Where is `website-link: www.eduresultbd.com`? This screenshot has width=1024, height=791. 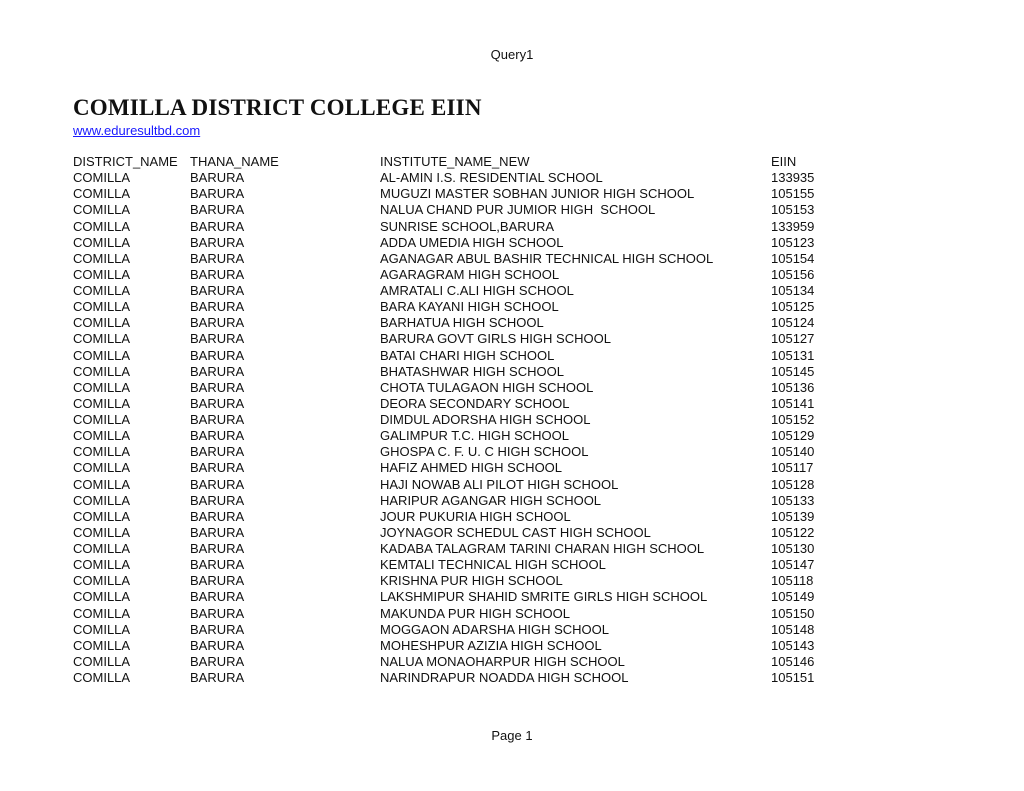 website-link: www.eduresultbd.com is located at coordinates (137, 130).